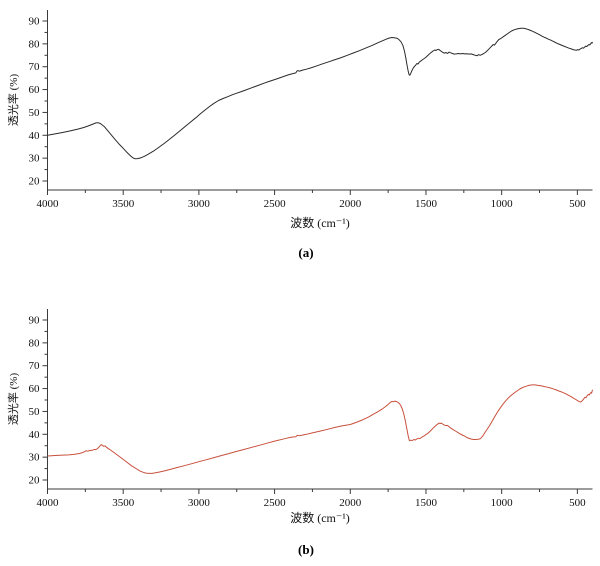 The height and width of the screenshot is (566, 600). Describe the element at coordinates (320, 429) in the screenshot. I see `spectrum-curve` at that location.